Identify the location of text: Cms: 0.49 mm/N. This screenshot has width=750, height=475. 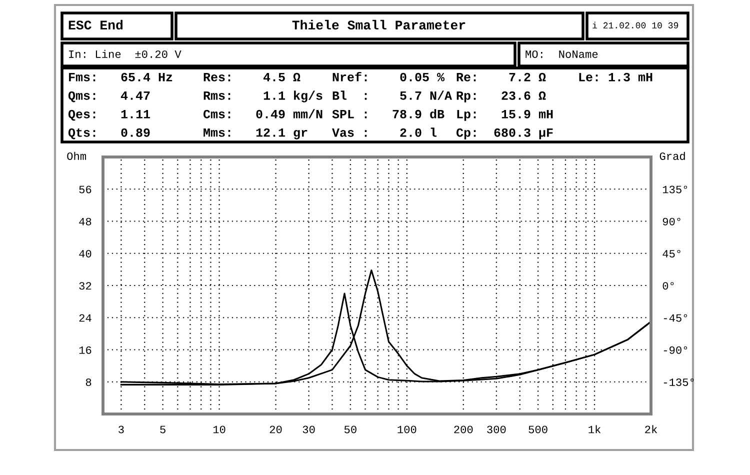
(262, 113).